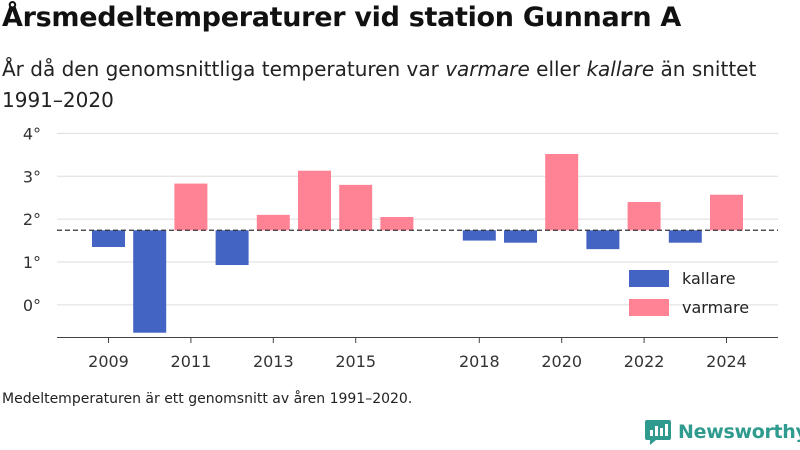 The height and width of the screenshot is (450, 800). I want to click on y-tick-label: 0°, so click(32, 305).